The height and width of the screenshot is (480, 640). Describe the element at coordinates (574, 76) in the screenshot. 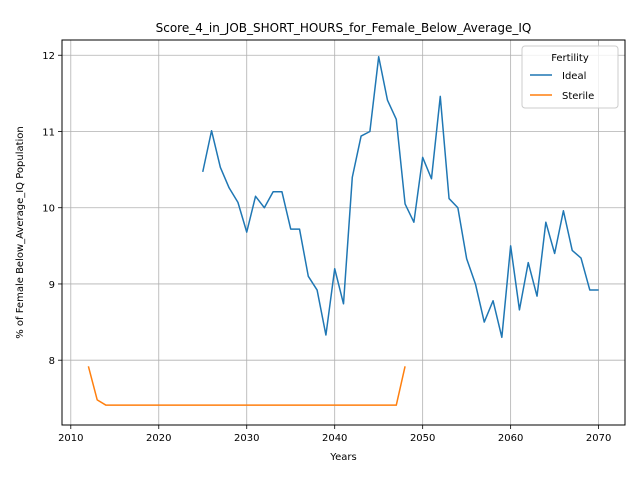

I see `legend-label-ideal: Ideal` at that location.